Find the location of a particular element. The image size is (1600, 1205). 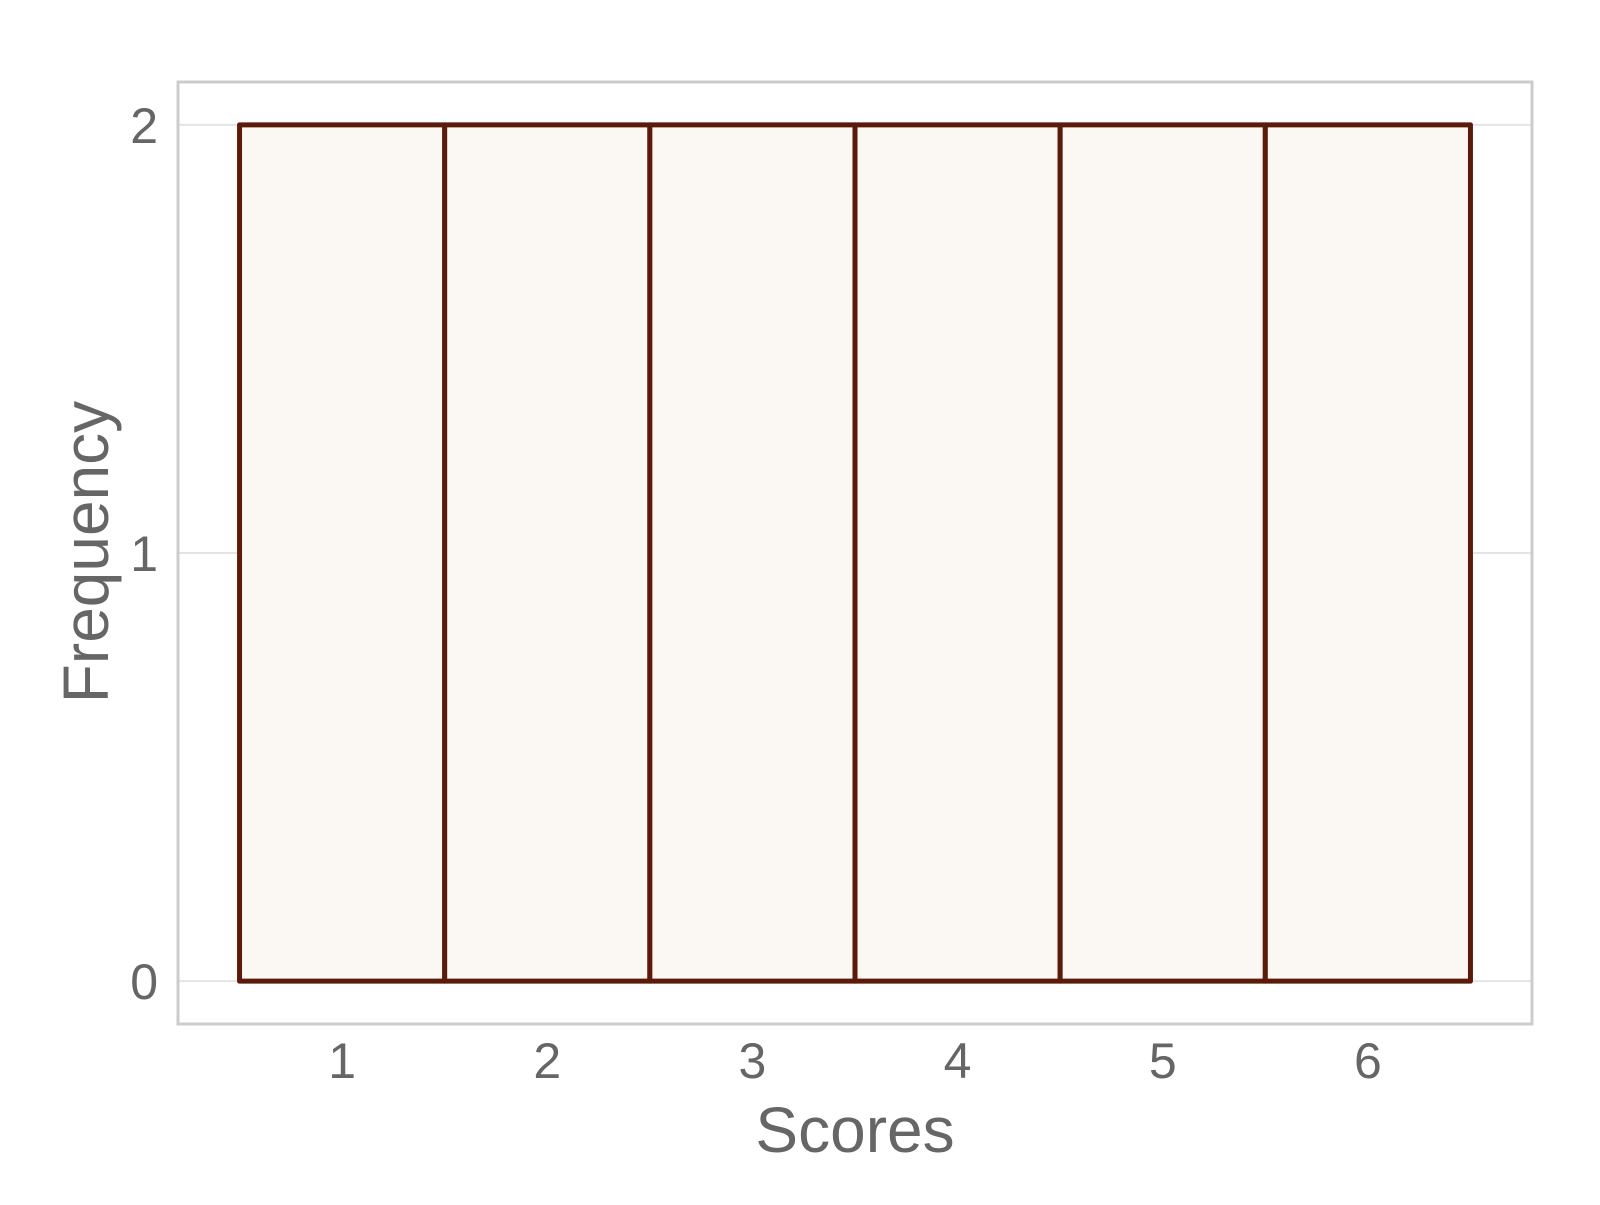

y-tick-label: 1 is located at coordinates (144, 554).